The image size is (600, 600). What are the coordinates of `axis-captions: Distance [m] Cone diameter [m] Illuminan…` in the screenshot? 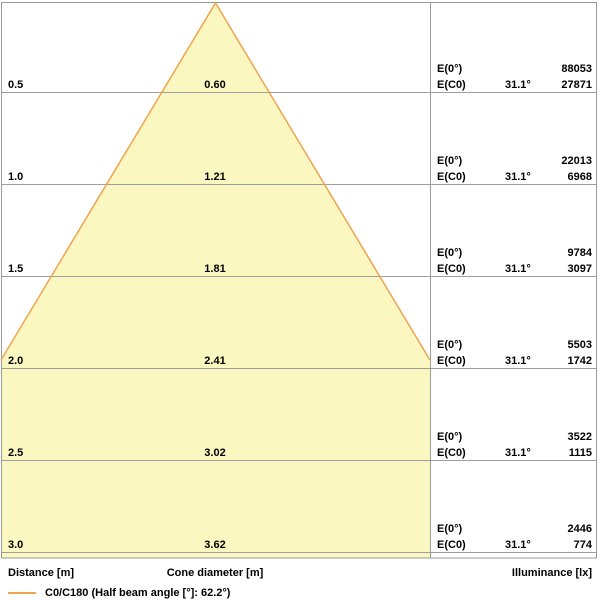 It's located at (300, 574).